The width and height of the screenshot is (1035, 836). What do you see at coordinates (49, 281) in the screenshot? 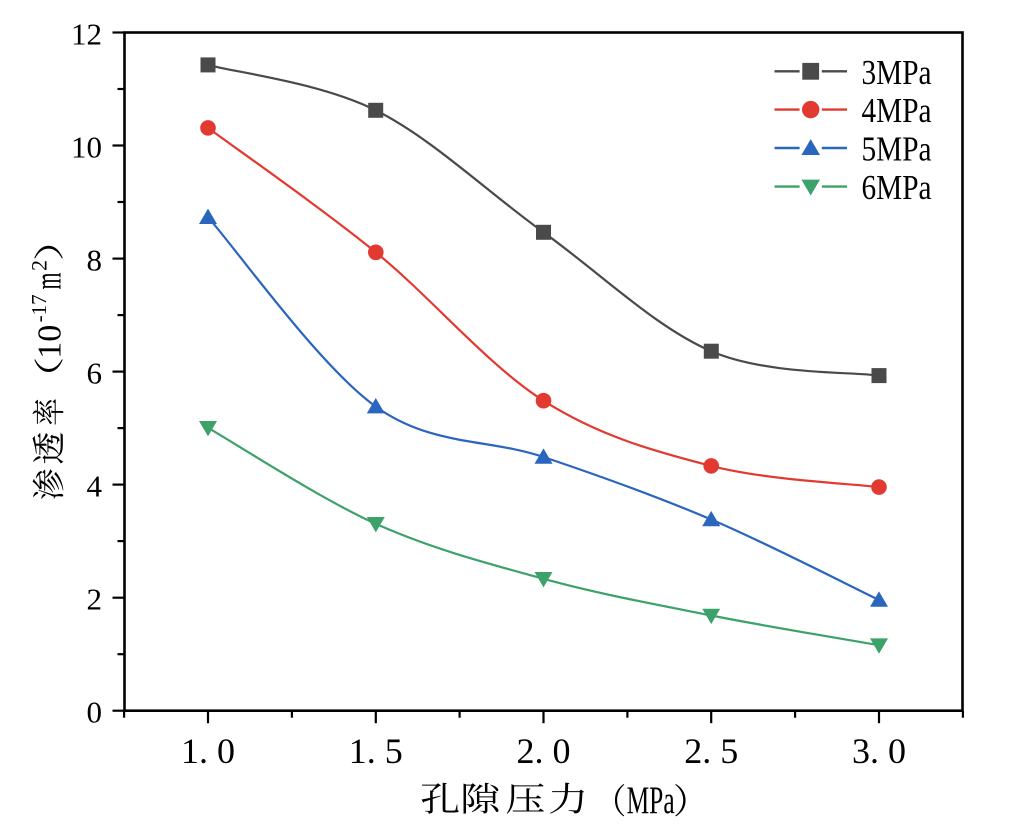
I see `svg-text: m` at bounding box center [49, 281].